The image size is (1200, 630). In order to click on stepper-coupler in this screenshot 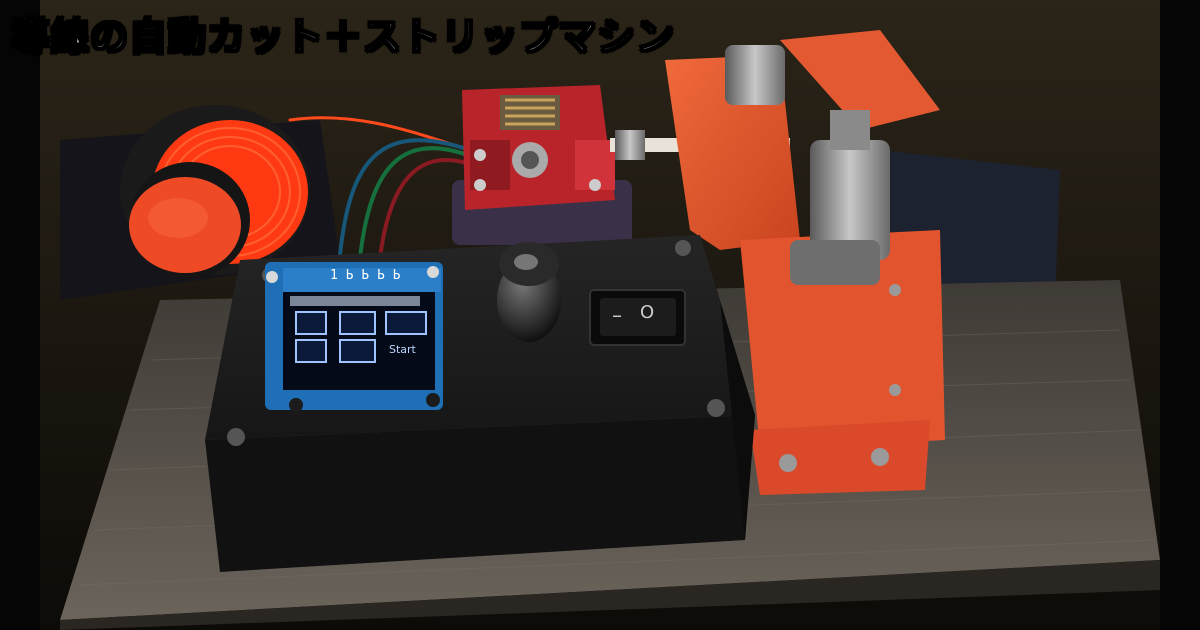, I will do `click(807, 165)`.